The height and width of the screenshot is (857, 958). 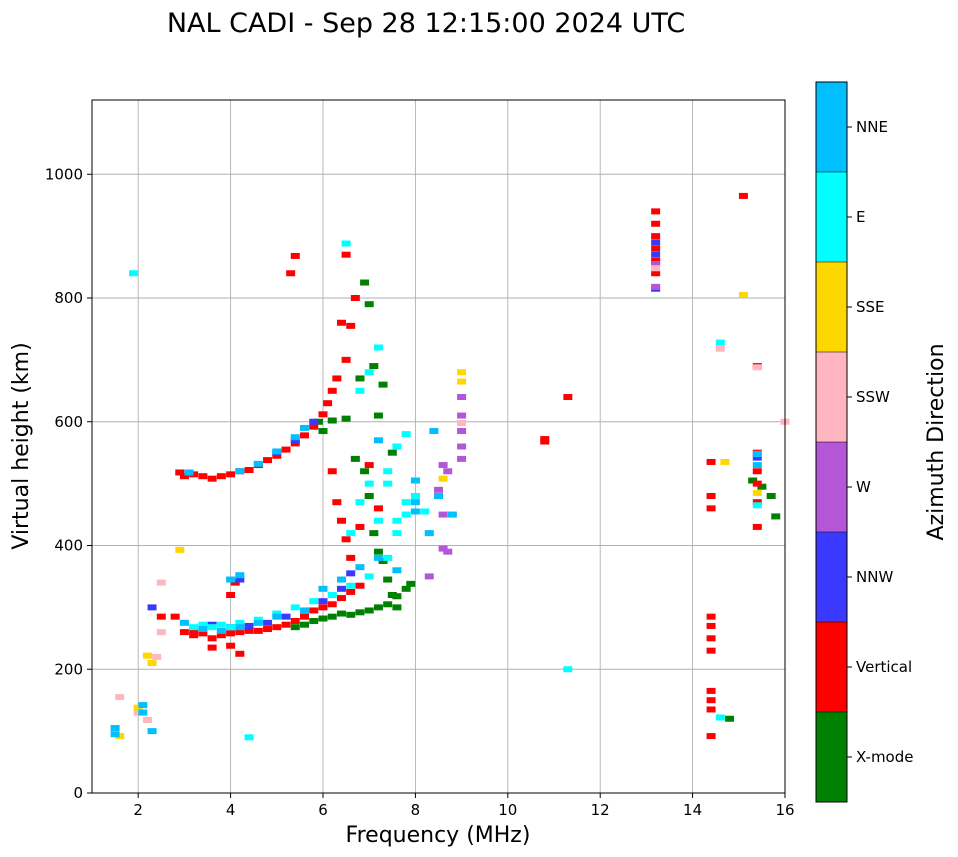 What do you see at coordinates (21, 445) in the screenshot?
I see `y-axis-title: Virtual height (km)` at bounding box center [21, 445].